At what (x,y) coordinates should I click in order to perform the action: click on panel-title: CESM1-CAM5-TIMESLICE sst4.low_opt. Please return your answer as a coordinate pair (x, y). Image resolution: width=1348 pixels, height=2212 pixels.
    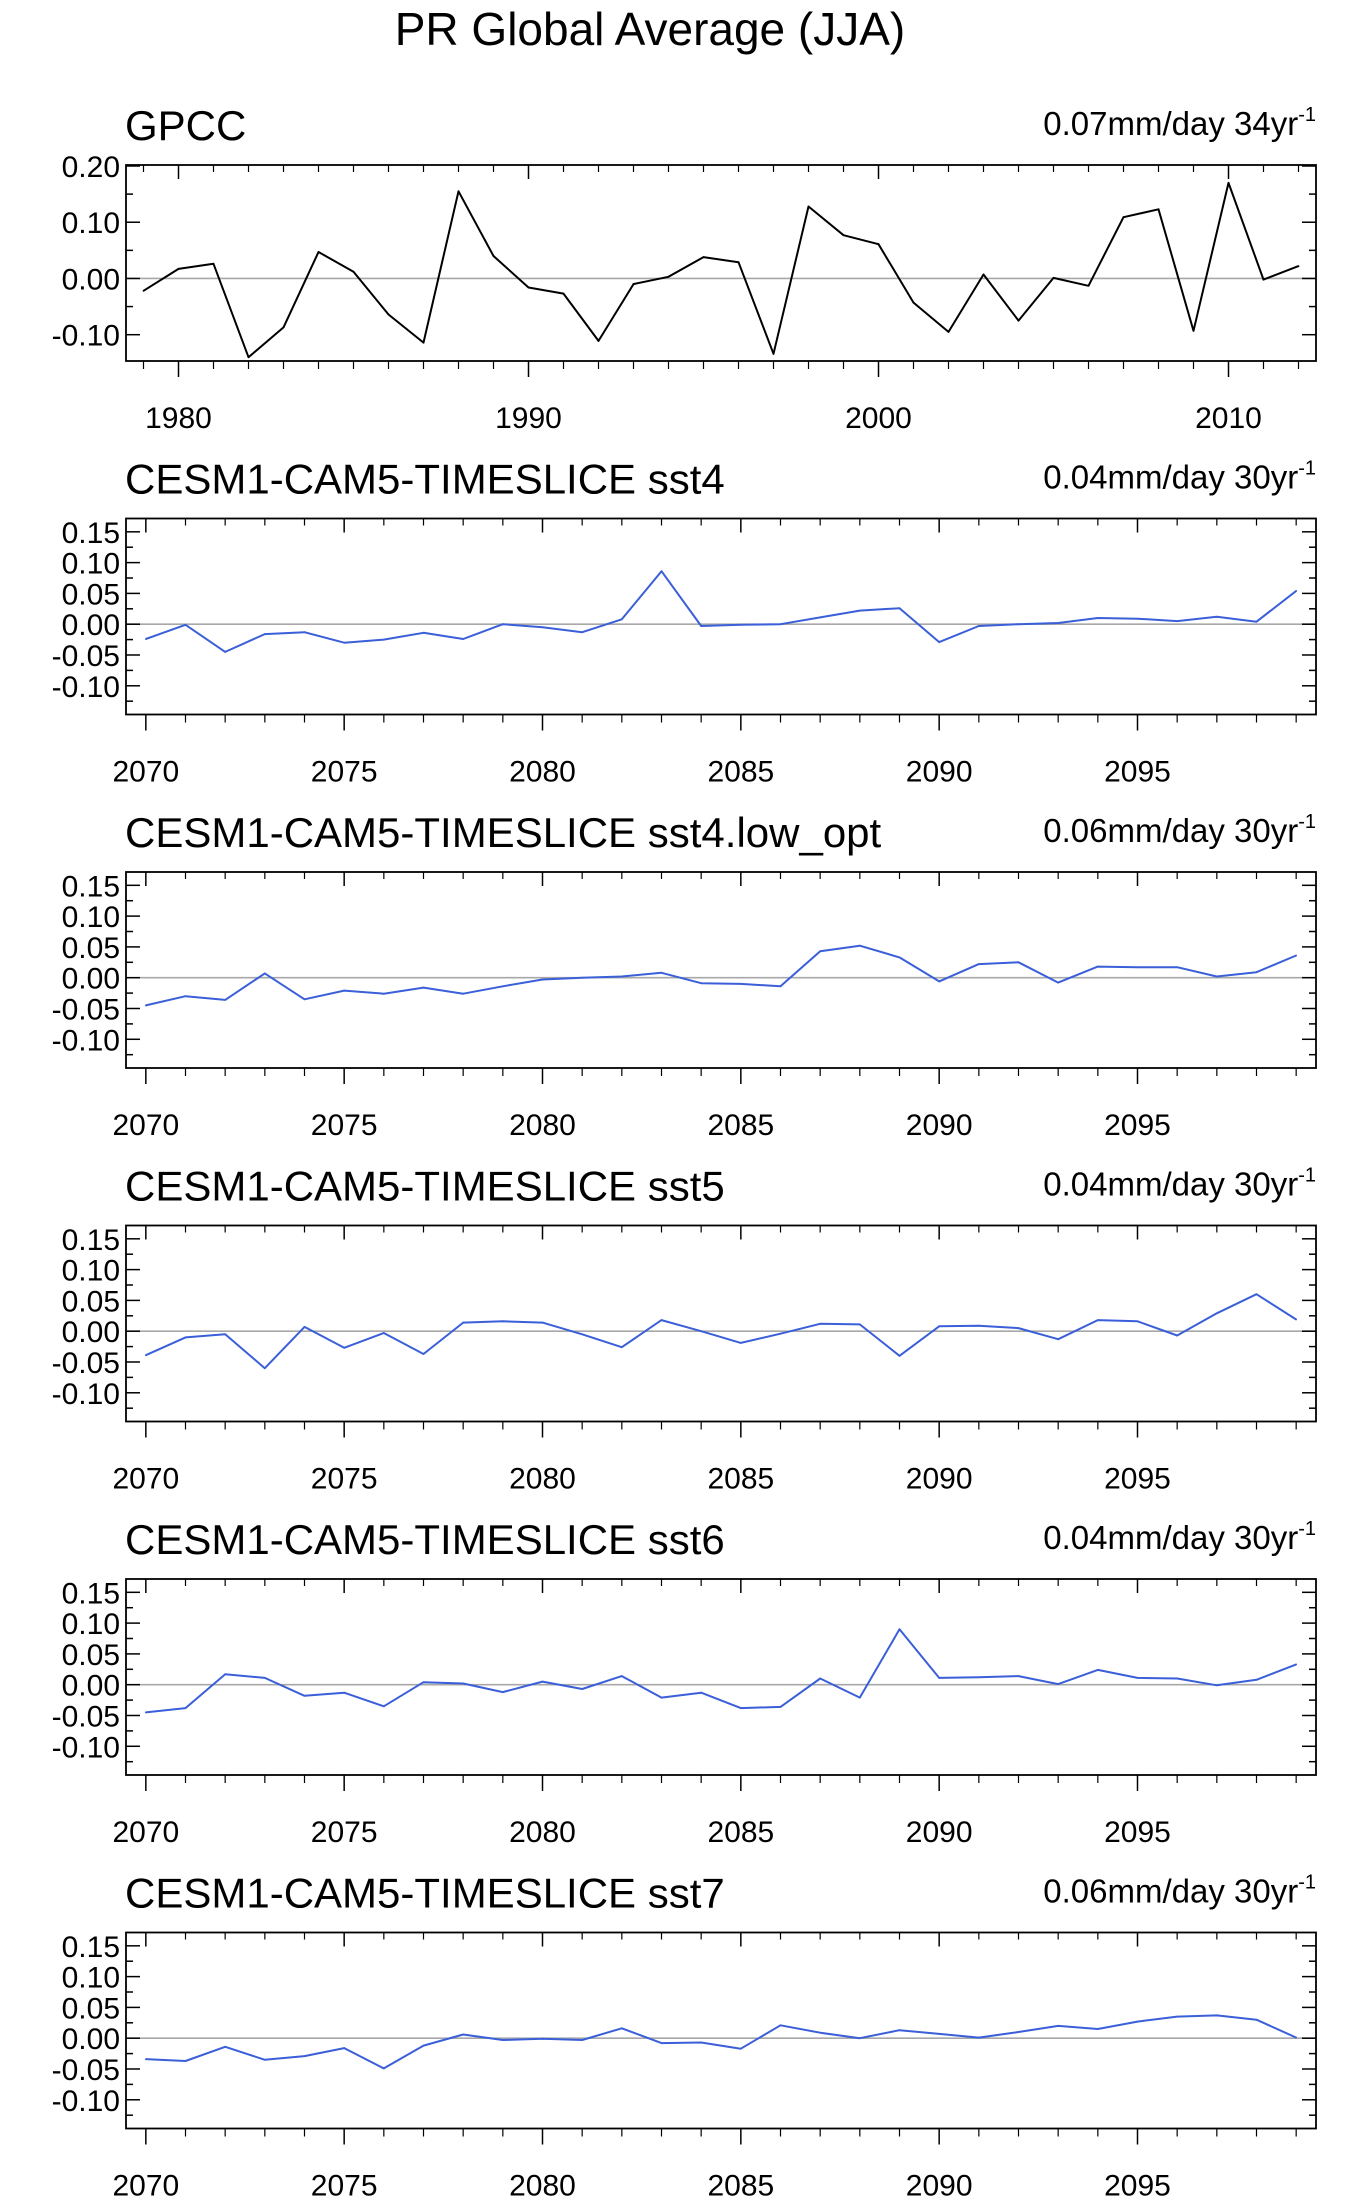
    Looking at the image, I should click on (503, 832).